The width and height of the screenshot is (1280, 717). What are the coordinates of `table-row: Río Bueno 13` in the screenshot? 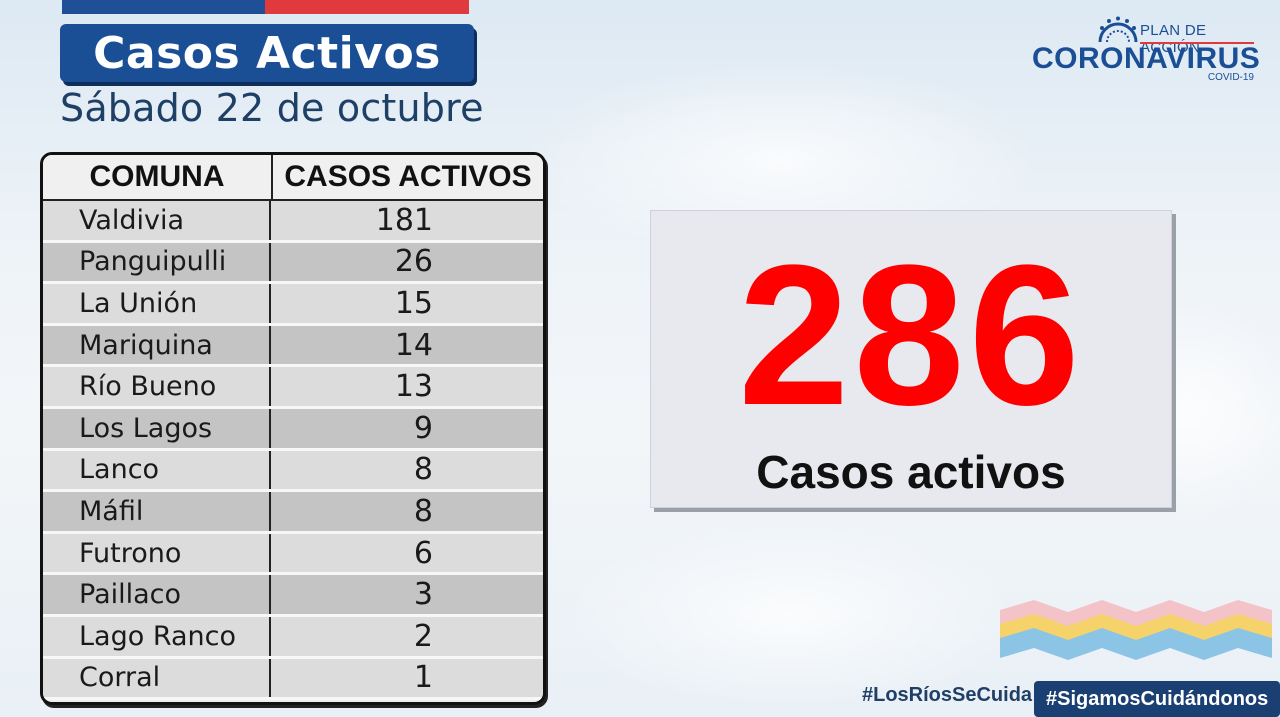 It's located at (293, 388).